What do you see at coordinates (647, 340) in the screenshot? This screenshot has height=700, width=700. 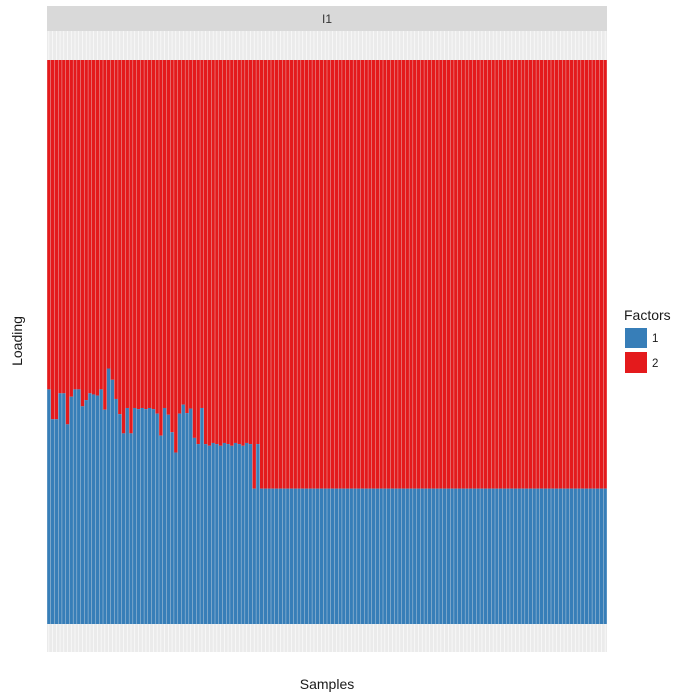 I see `legend: Factors 1 2` at bounding box center [647, 340].